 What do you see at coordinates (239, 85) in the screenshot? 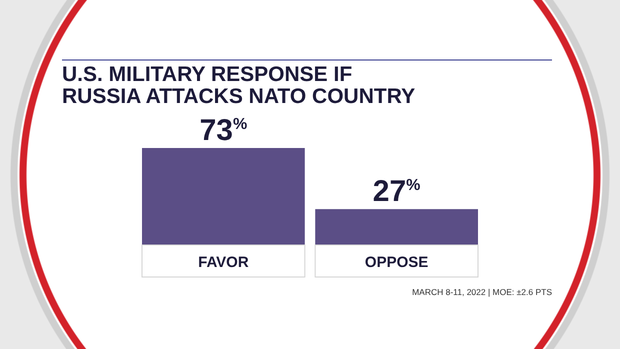
I see `chart-title: U.S. MILITARY RESPONSE IF RUSSIA ATTACKS NATO COUNTRY` at bounding box center [239, 85].